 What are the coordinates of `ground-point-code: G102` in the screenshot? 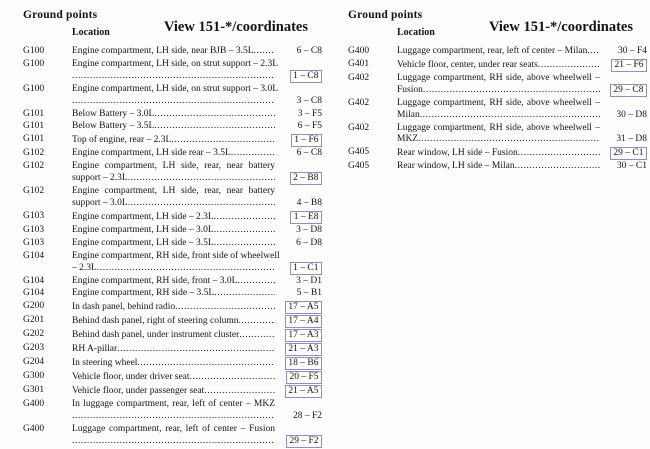 It's located at (34, 191).